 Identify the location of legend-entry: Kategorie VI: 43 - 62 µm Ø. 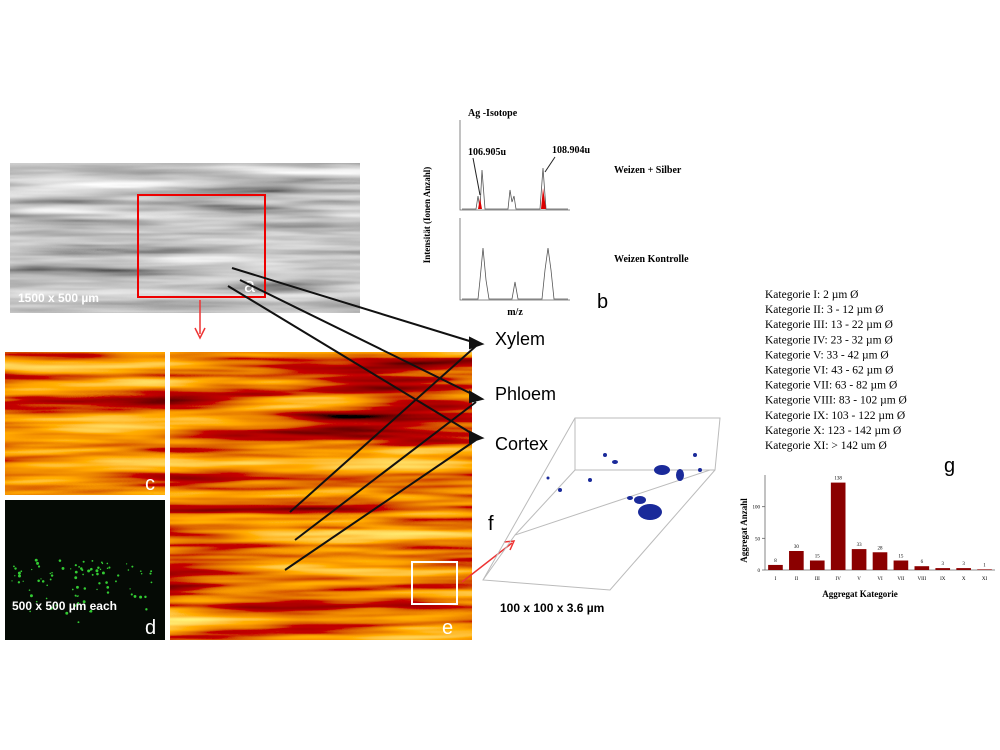
(829, 371).